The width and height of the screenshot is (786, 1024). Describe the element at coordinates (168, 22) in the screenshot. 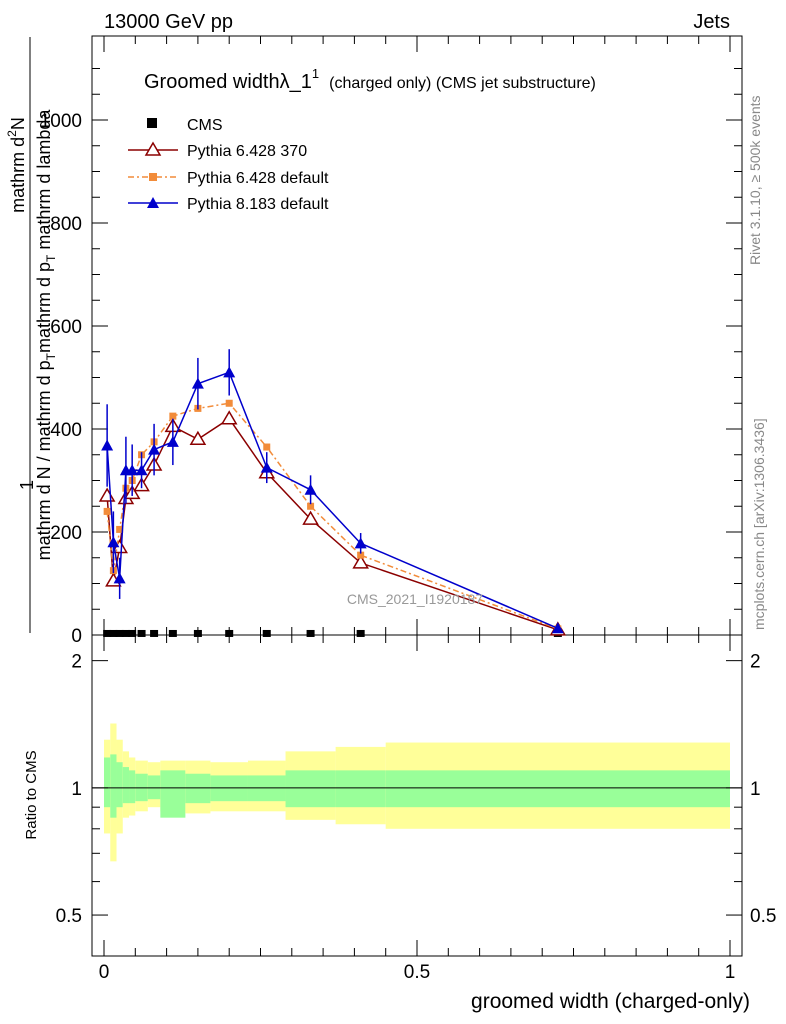

I see `header-left: 13000 GeV pp` at that location.